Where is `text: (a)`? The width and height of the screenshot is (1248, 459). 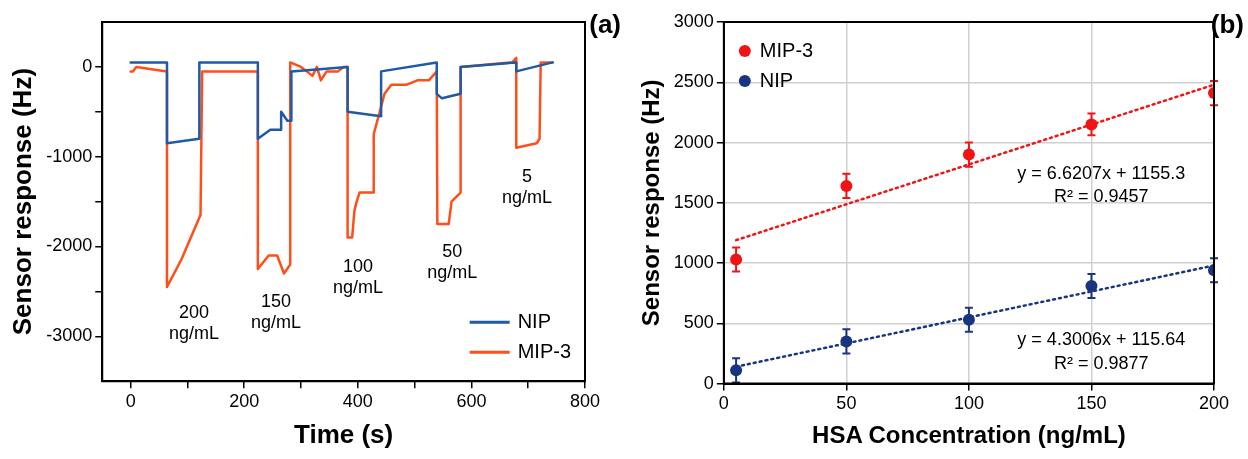 text: (a) is located at coordinates (605, 24).